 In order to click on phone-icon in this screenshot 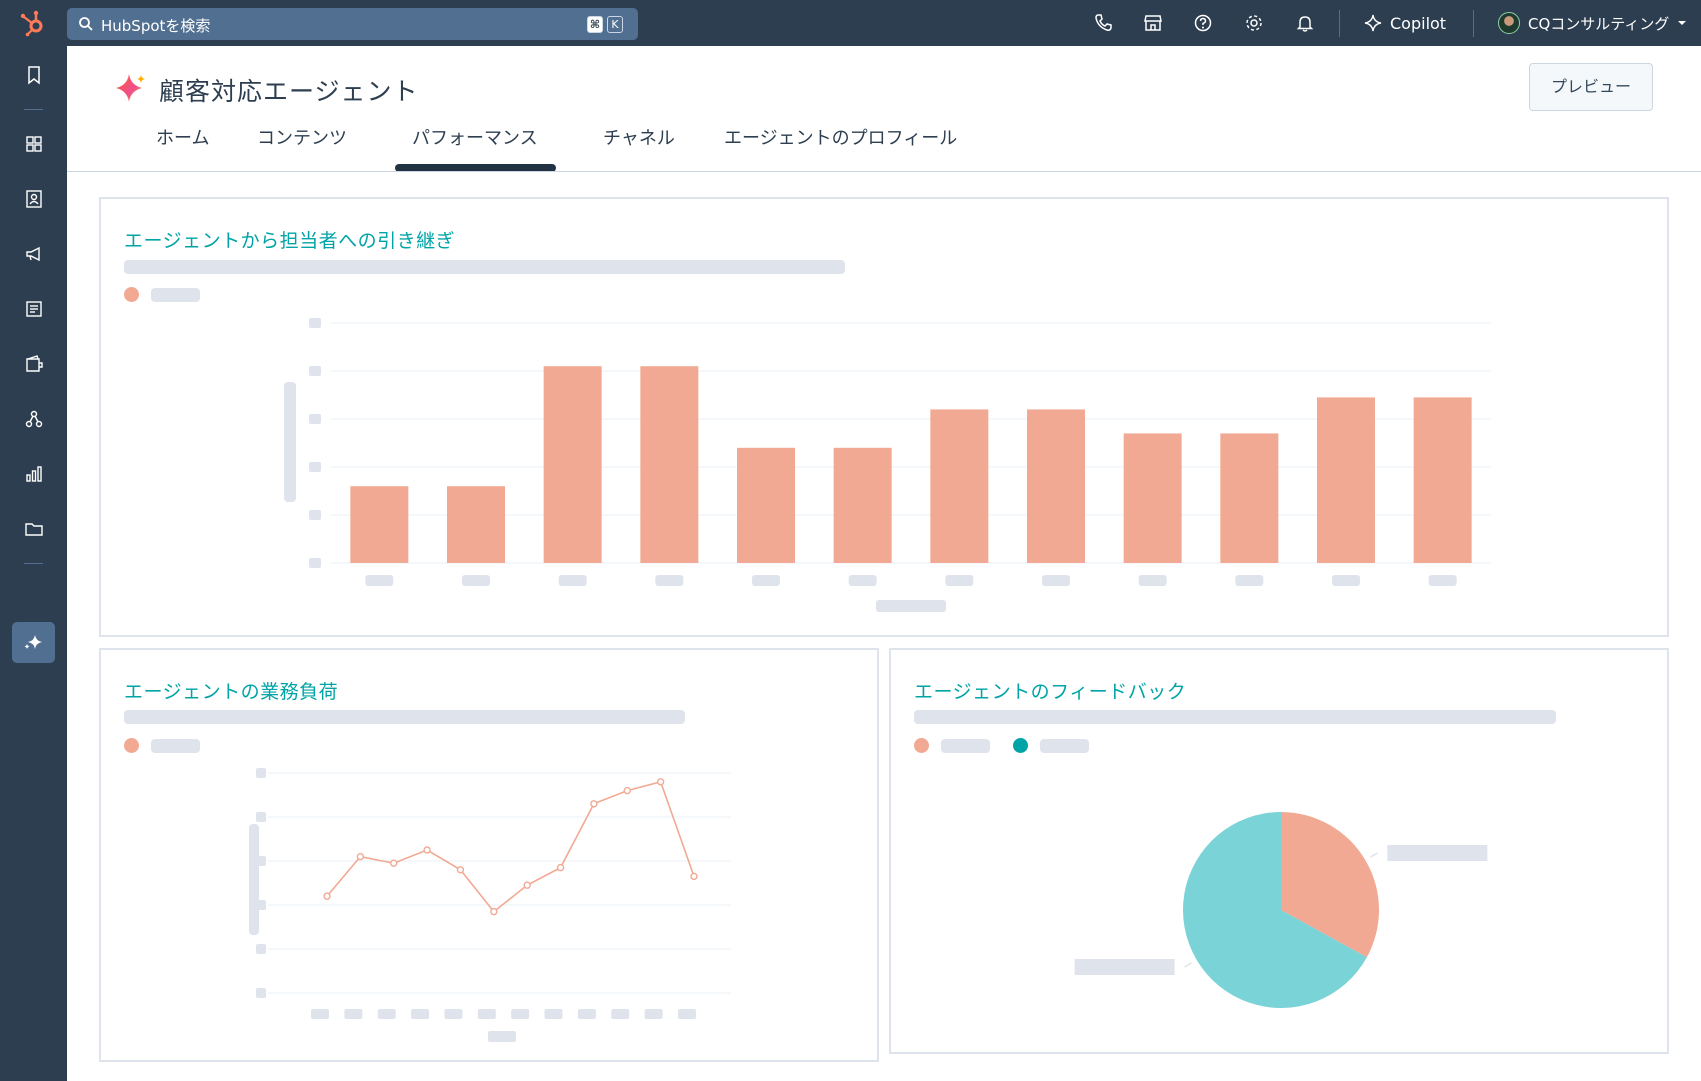, I will do `click(1103, 23)`.